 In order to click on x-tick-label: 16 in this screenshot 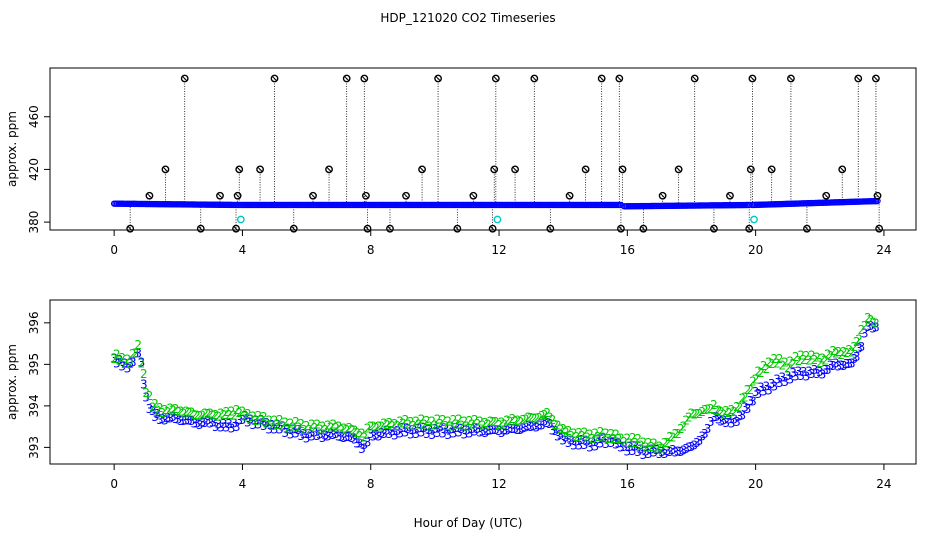, I will do `click(627, 484)`.